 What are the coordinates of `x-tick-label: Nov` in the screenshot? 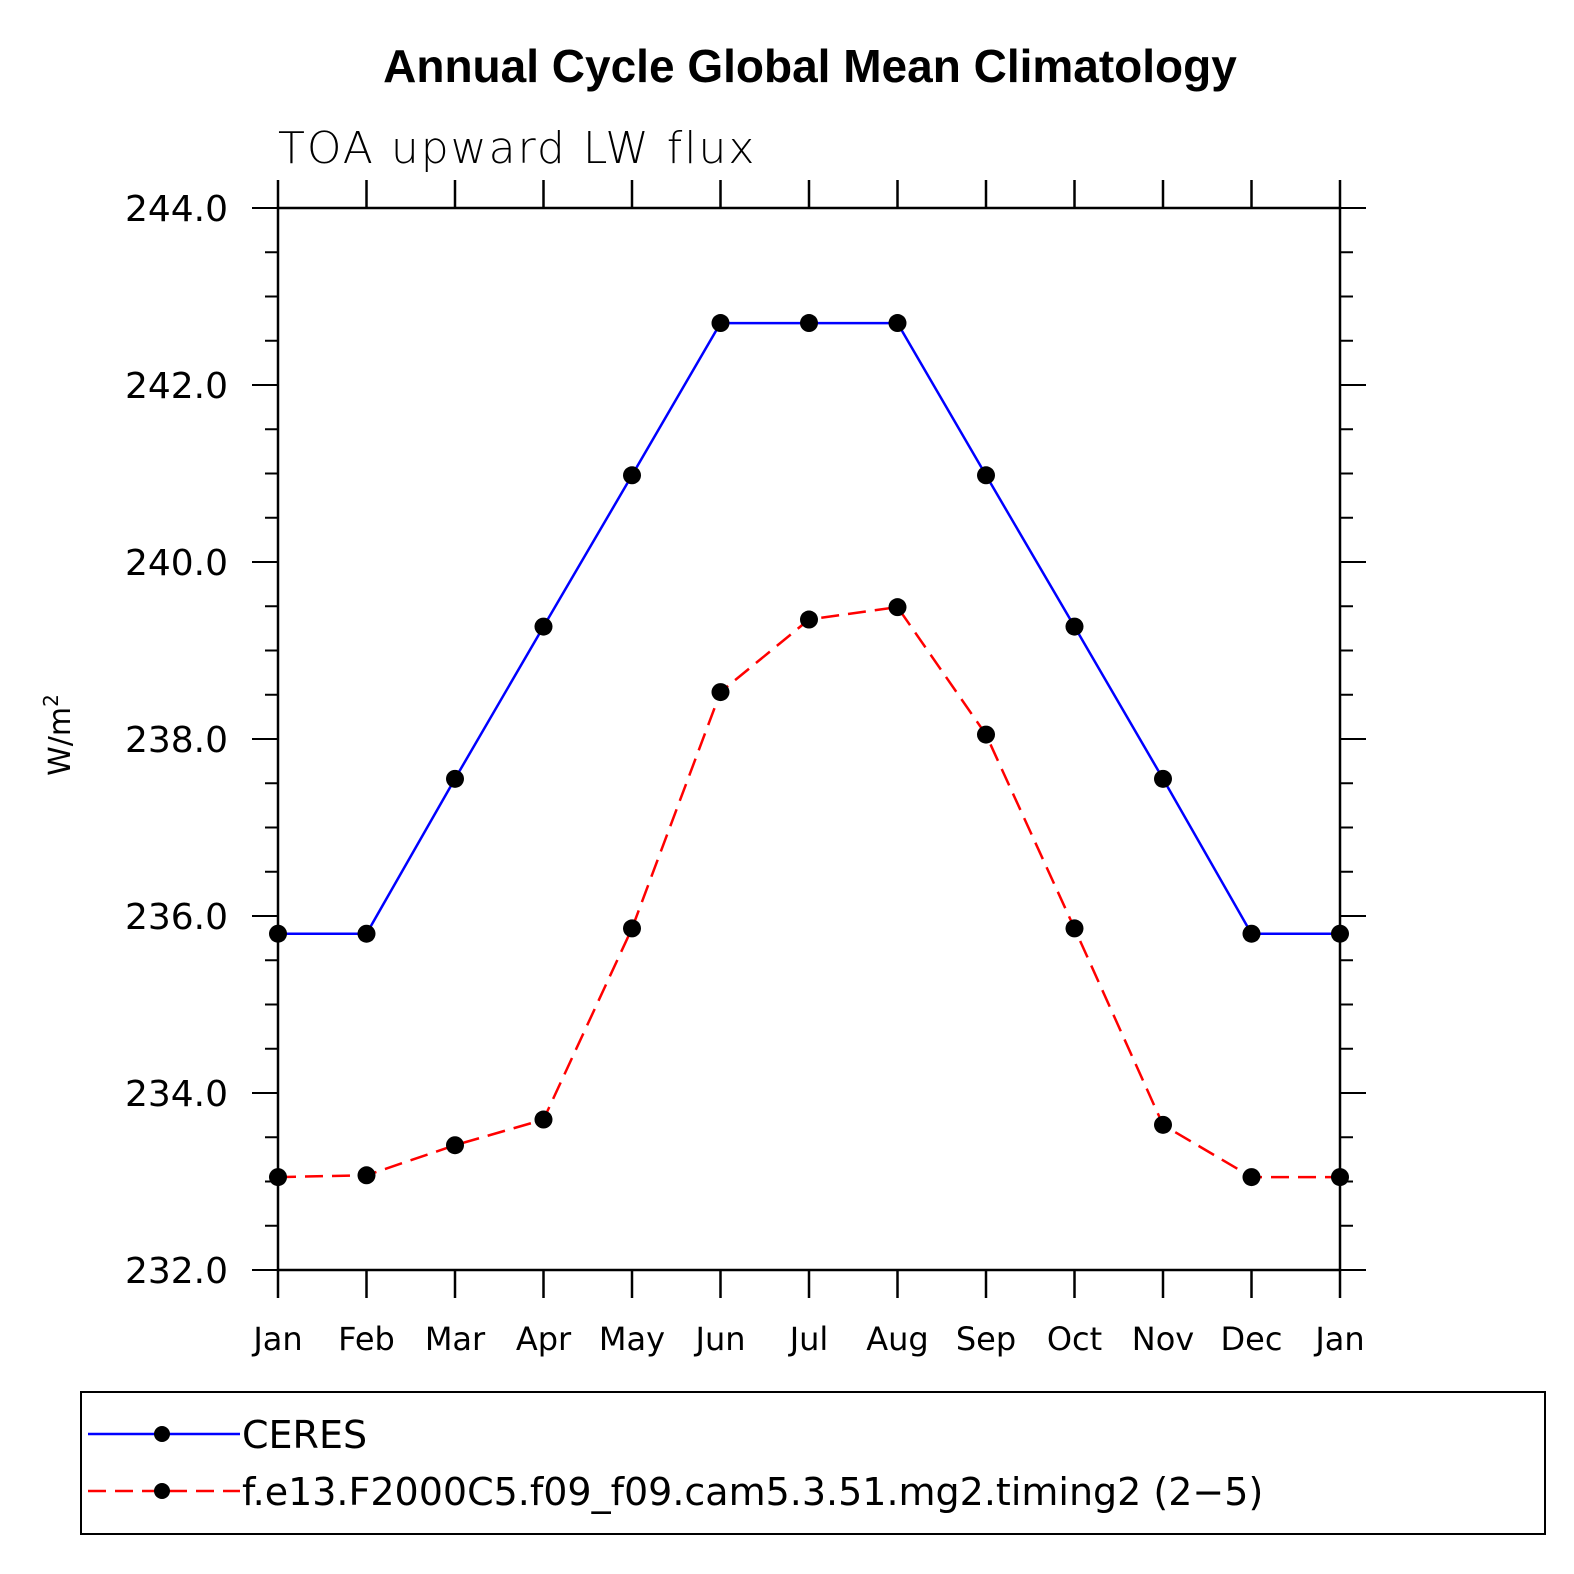 It's located at (1163, 1339).